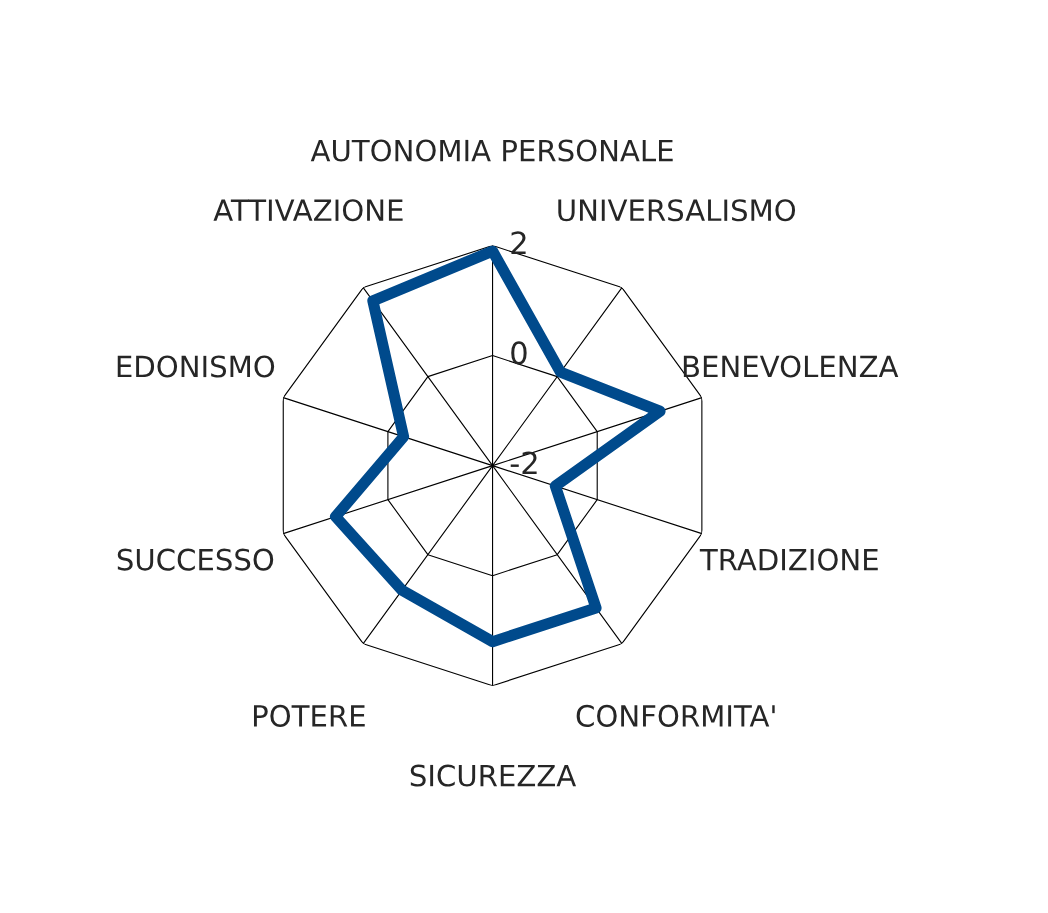  What do you see at coordinates (196, 366) in the screenshot?
I see `spoke-label: EDONISMO` at bounding box center [196, 366].